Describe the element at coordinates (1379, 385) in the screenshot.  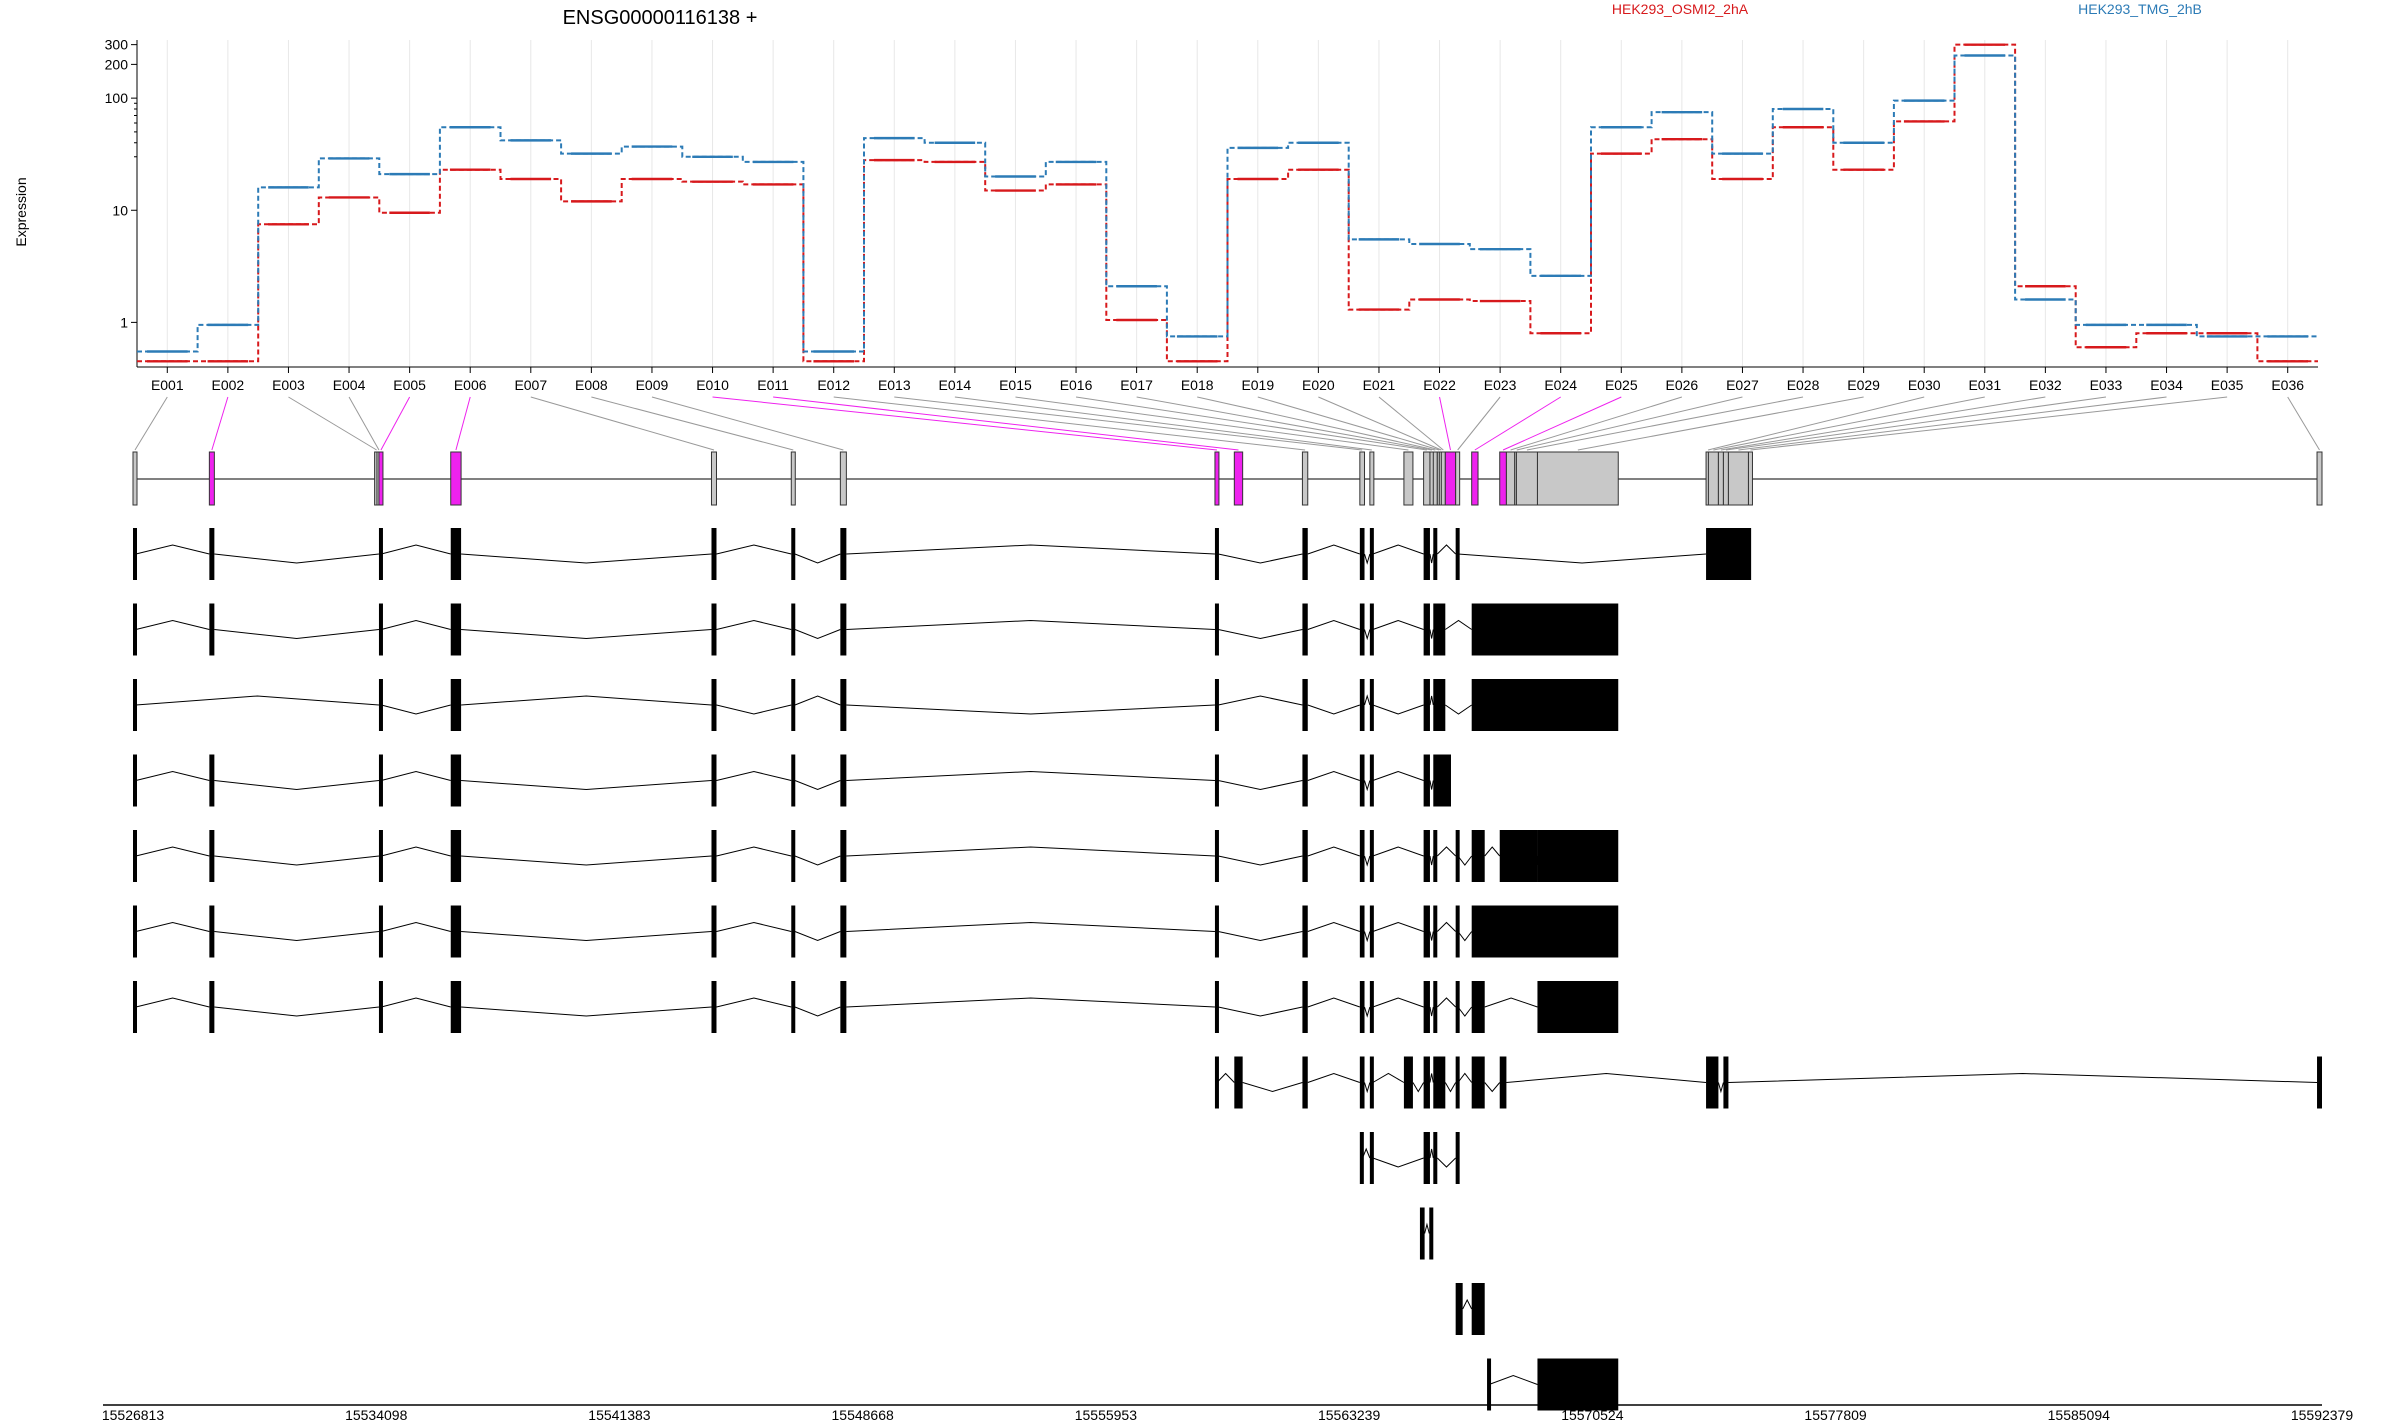
I see `x-category-label: E021` at that location.